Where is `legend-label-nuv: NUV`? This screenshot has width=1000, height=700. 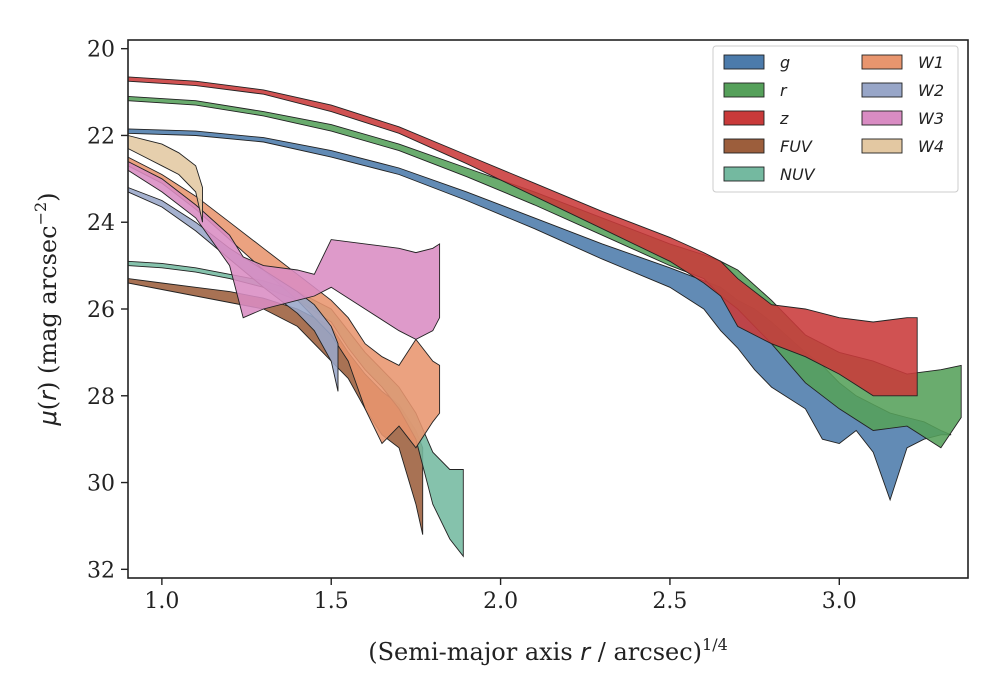 legend-label-nuv: NUV is located at coordinates (798, 174).